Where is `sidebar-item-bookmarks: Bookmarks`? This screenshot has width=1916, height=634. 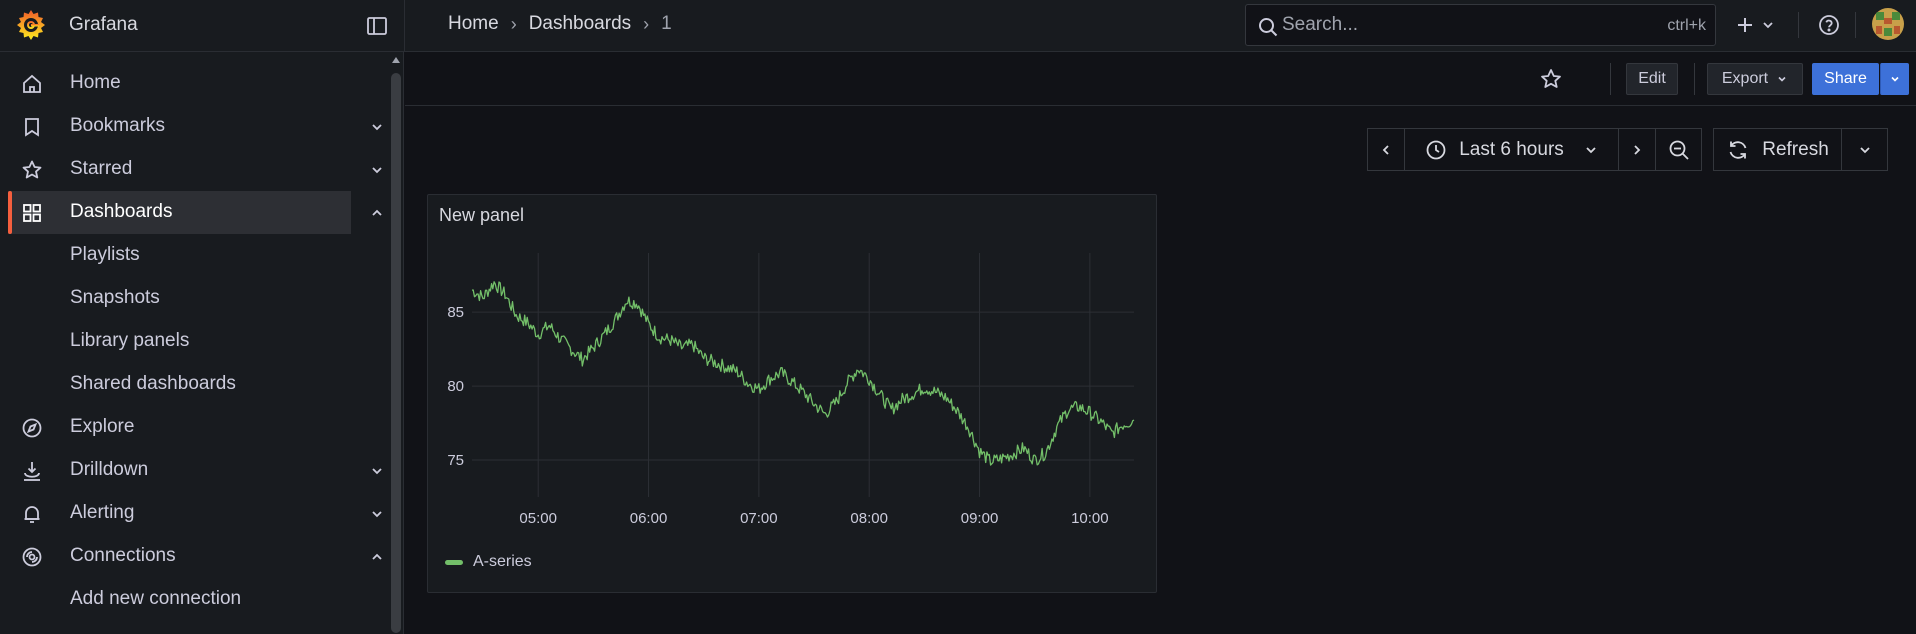 sidebar-item-bookmarks: Bookmarks is located at coordinates (195, 126).